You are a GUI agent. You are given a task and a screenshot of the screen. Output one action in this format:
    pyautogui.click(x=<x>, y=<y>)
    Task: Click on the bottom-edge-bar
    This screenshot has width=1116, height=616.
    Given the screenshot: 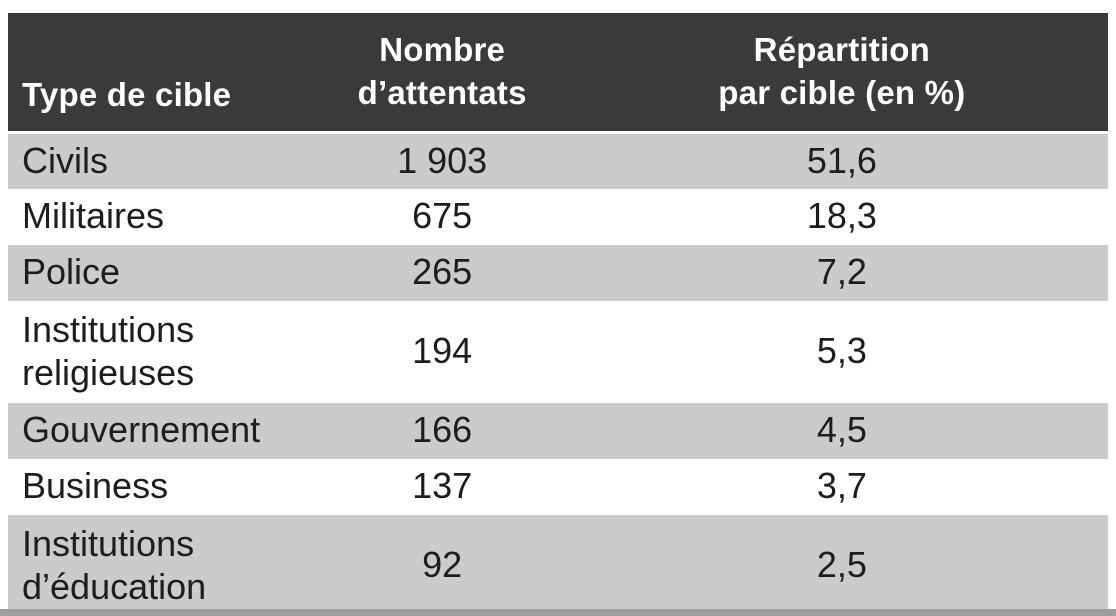 What is the action you would take?
    pyautogui.click(x=558, y=612)
    